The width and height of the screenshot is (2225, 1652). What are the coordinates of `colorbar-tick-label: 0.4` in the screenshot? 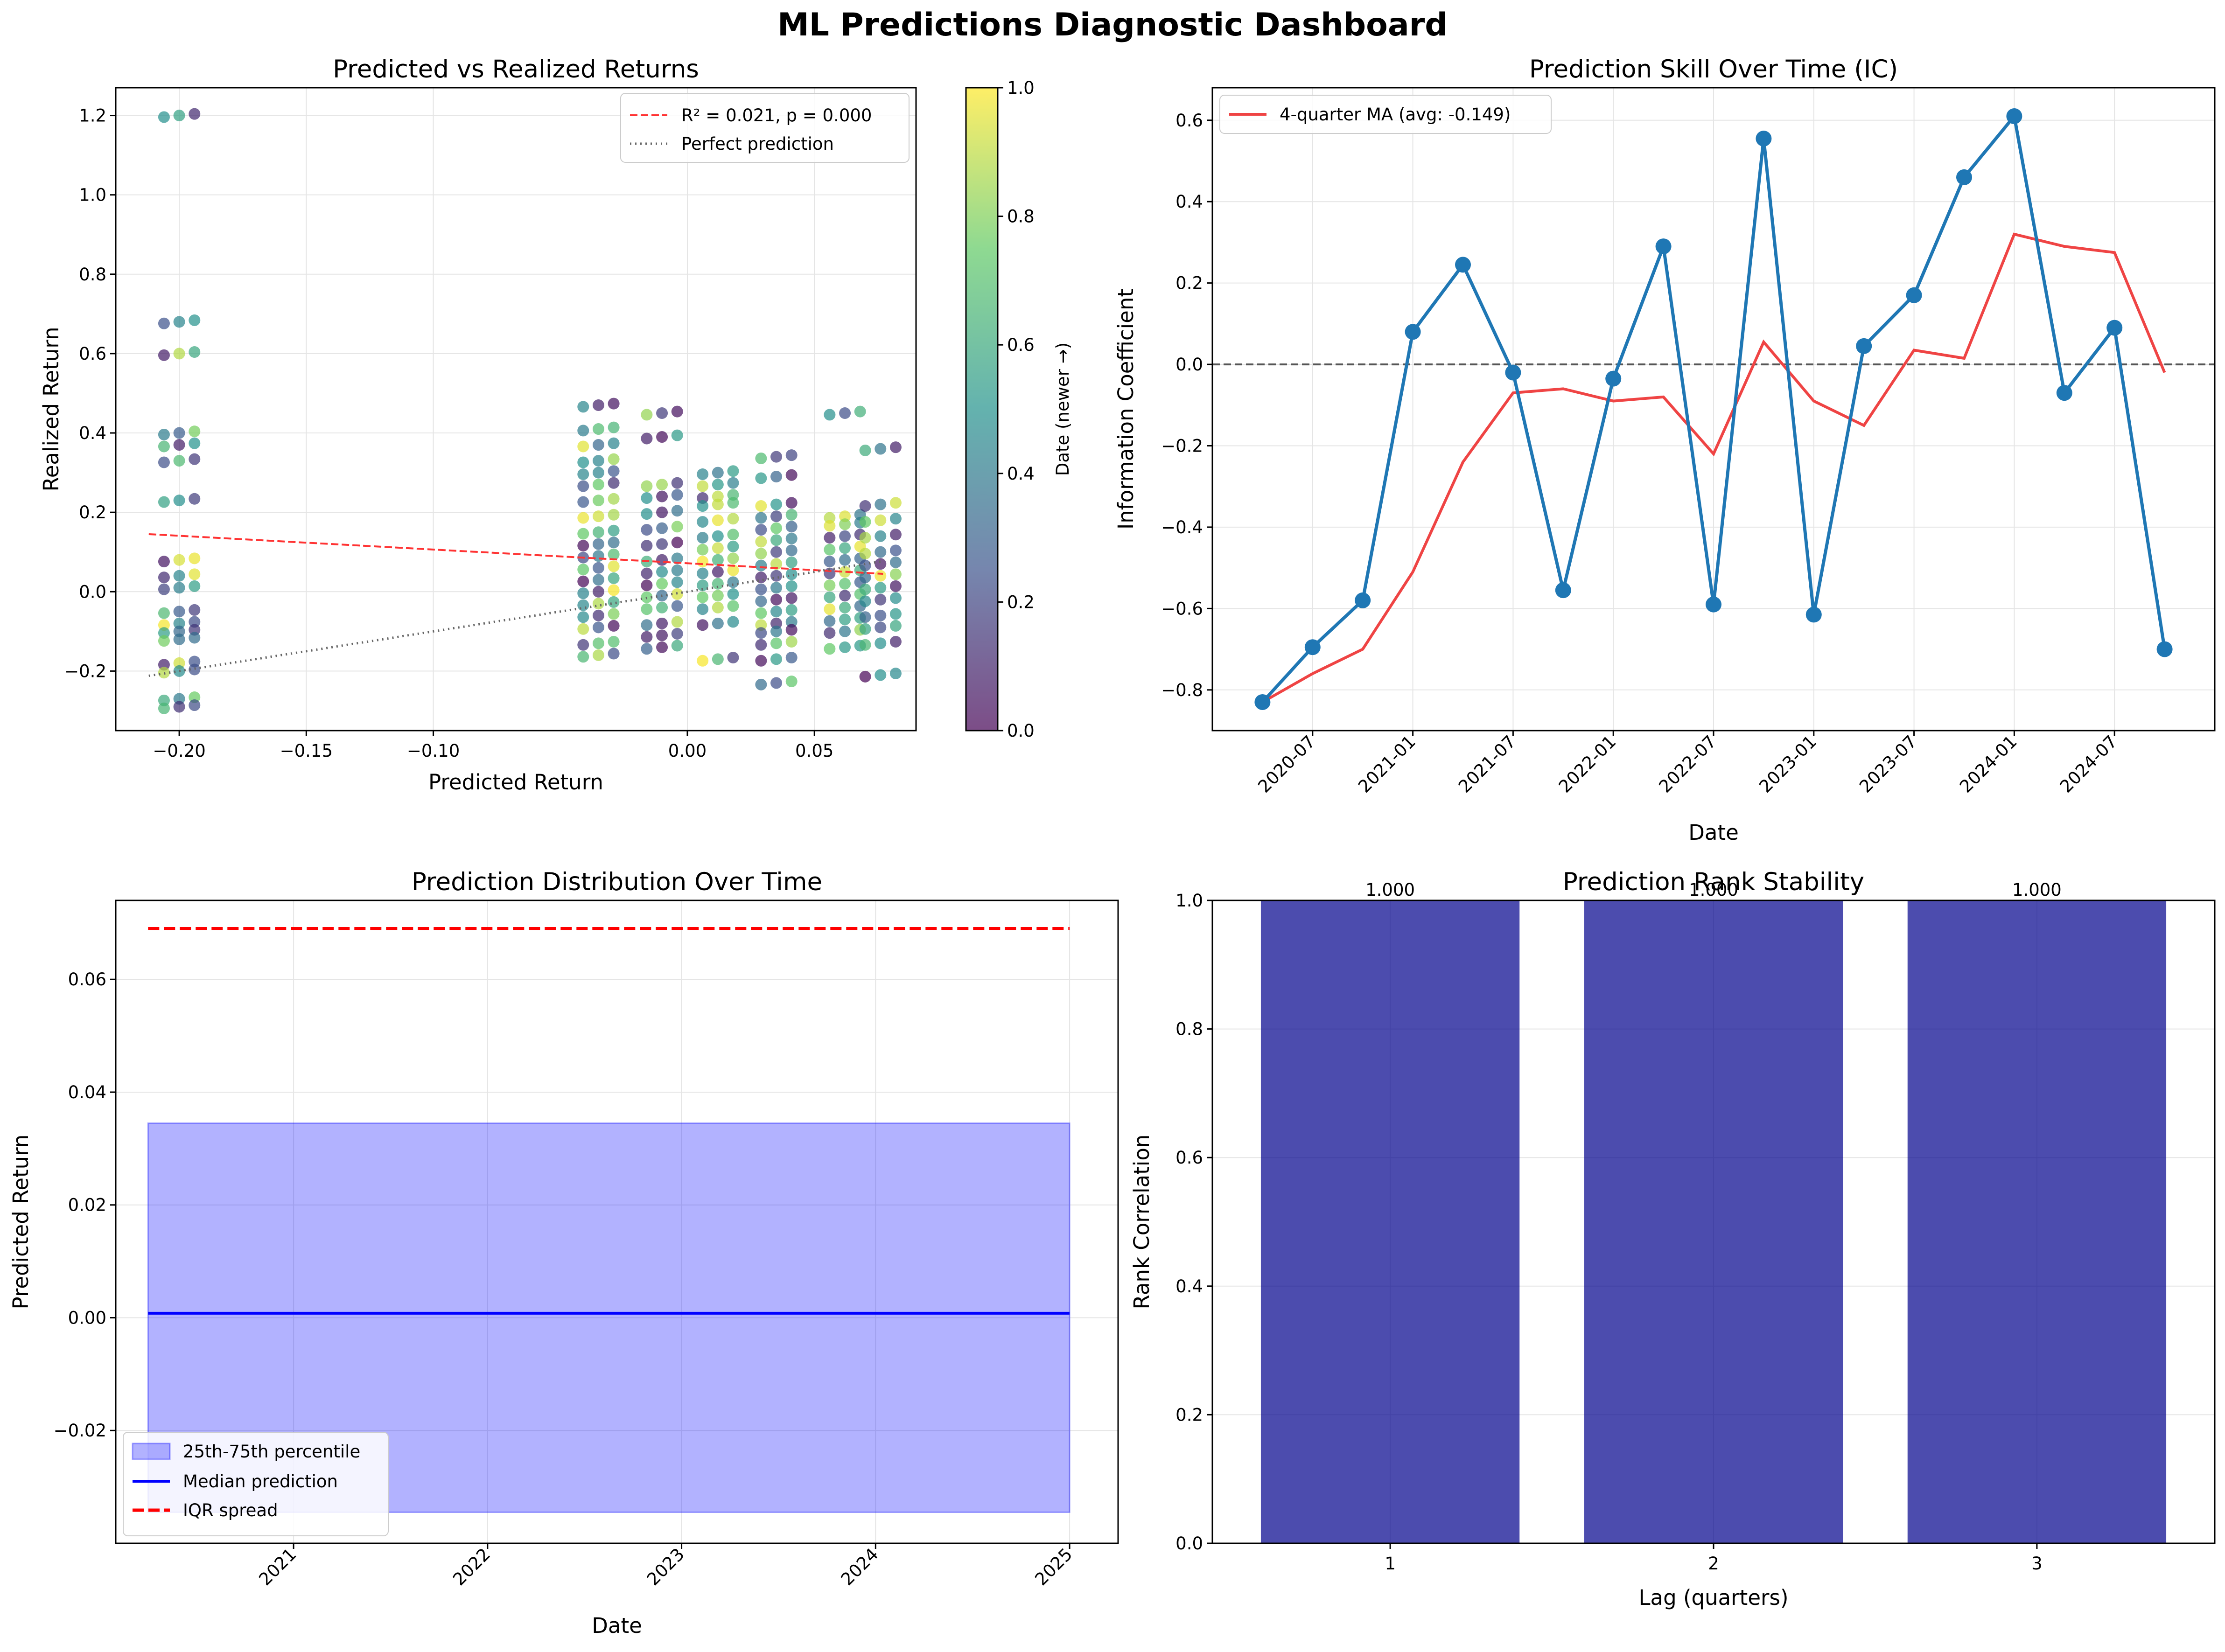 It's located at (1021, 474).